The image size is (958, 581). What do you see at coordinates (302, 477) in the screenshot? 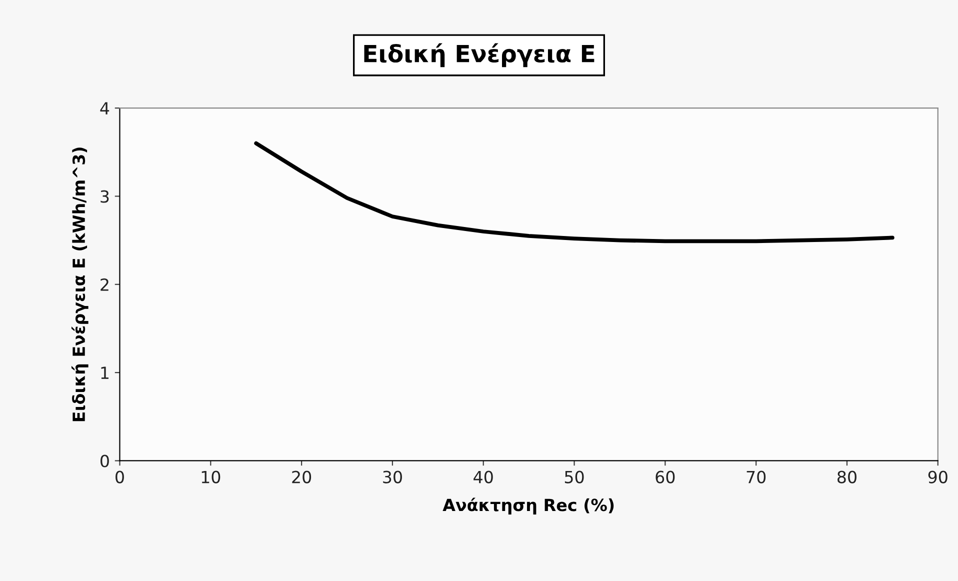
I see `x-tick-label: 20` at bounding box center [302, 477].